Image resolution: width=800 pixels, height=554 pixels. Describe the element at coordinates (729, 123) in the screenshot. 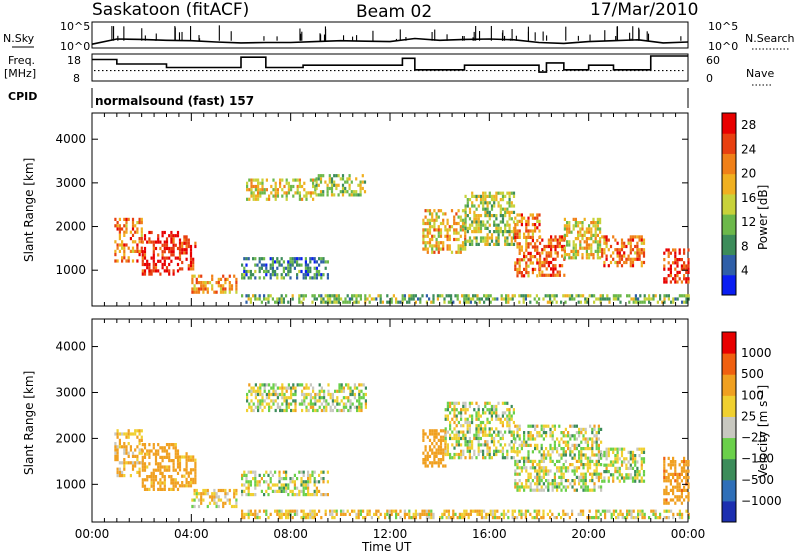

I see `power-colorbar-segment` at that location.